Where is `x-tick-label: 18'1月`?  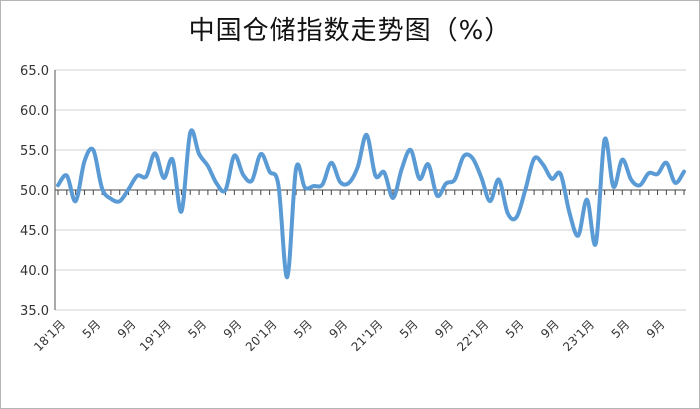
x-tick-label: 18'1月 is located at coordinates (49, 335).